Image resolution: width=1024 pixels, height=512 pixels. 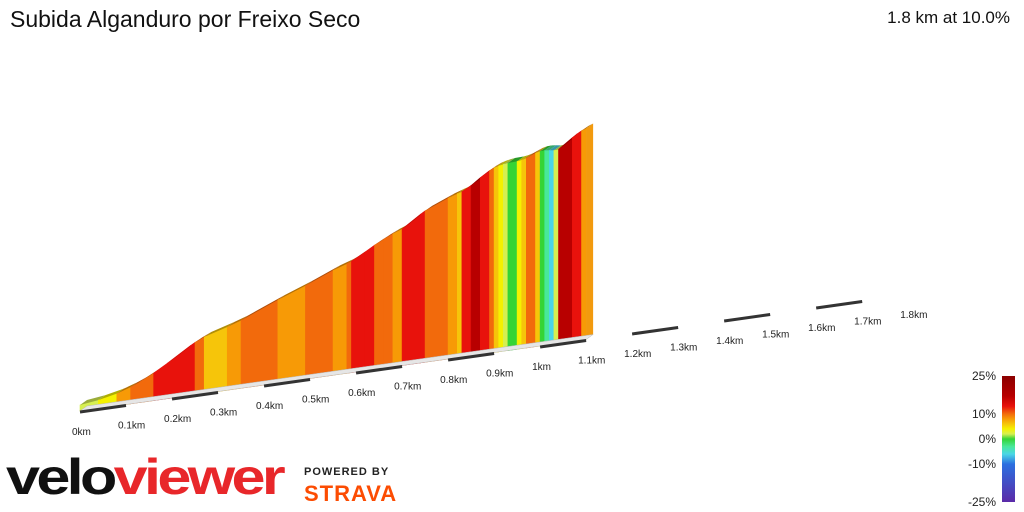 What do you see at coordinates (948, 17) in the screenshot?
I see `climb-summary: 1.8 km at 10.0%` at bounding box center [948, 17].